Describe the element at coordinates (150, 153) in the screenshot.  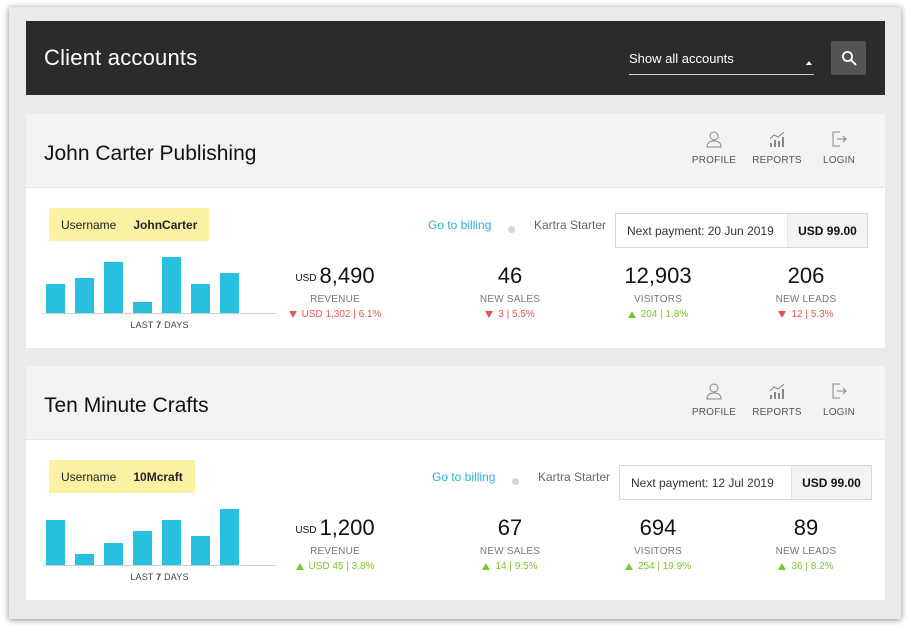
I see `account-name: John Carter Publishing` at that location.